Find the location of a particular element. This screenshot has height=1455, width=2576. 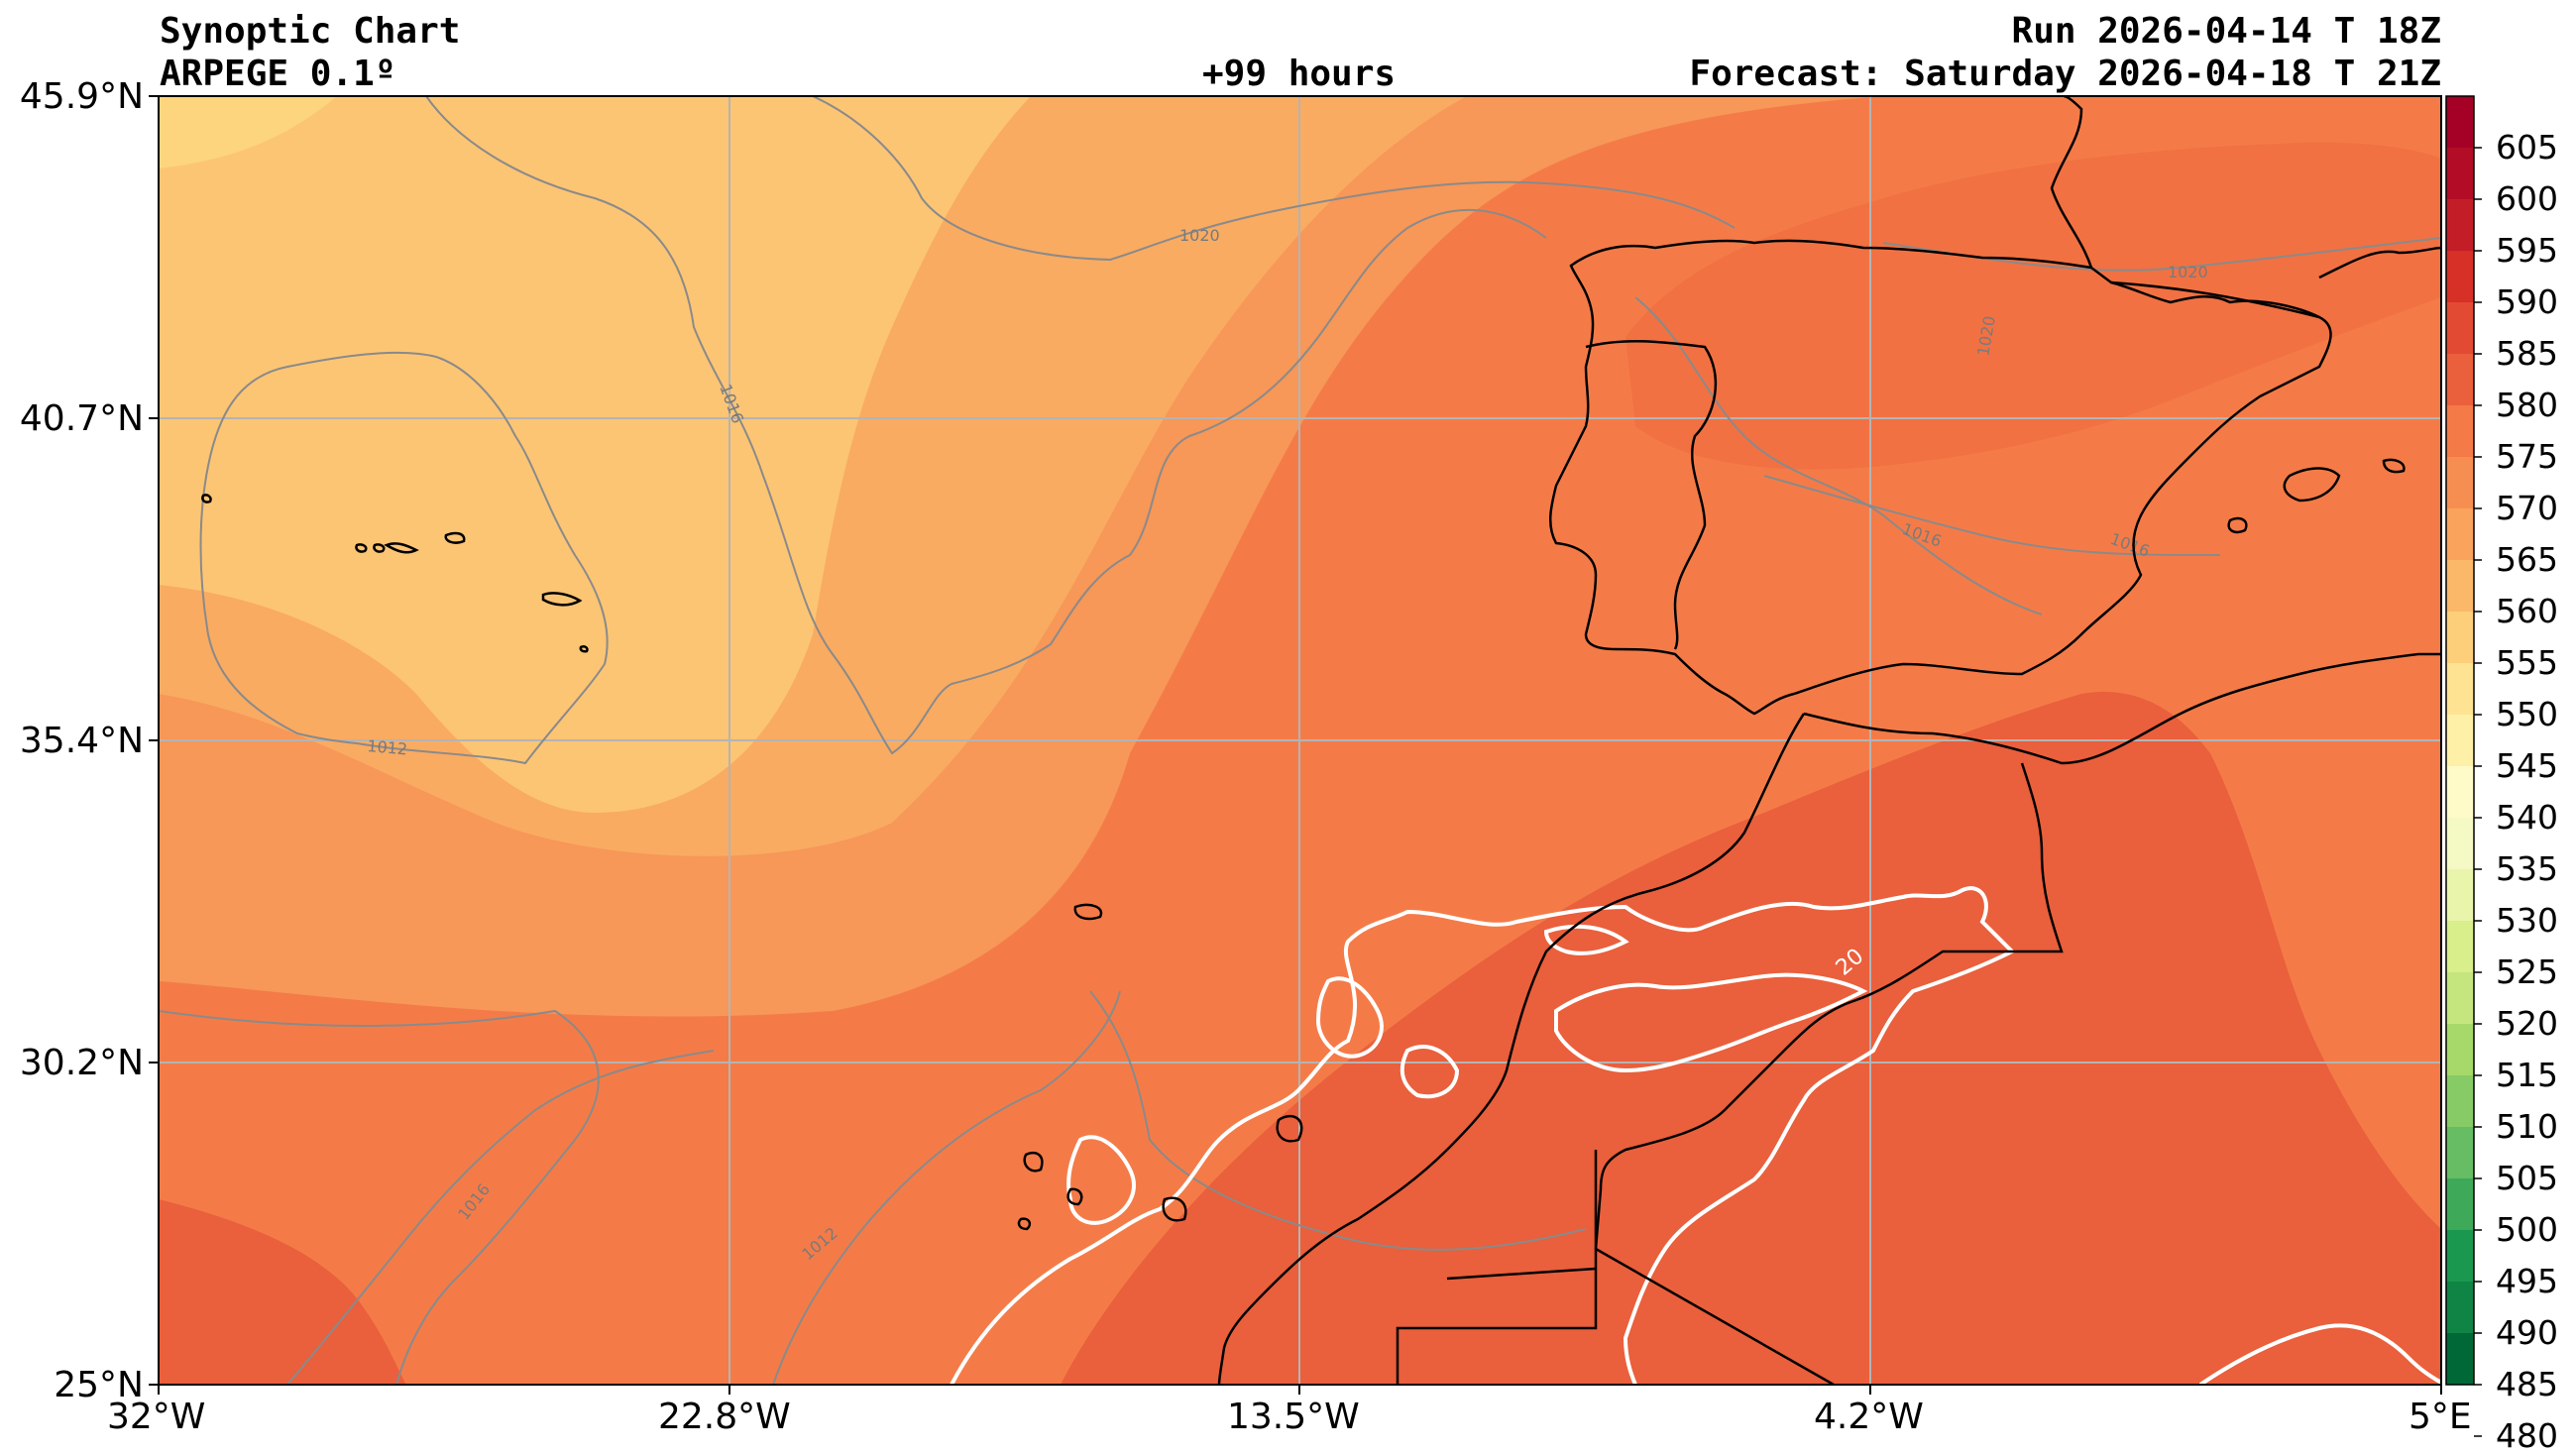

colorbar-level-label: 500 is located at coordinates (2527, 1229).